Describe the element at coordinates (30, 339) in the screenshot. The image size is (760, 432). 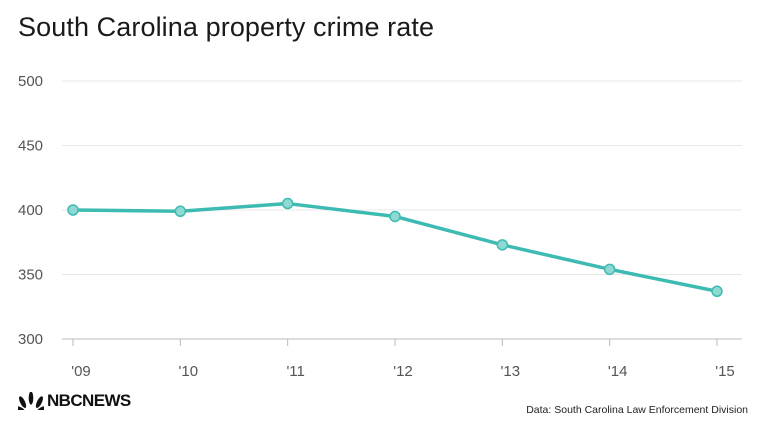
I see `y-tick-label: 300` at that location.